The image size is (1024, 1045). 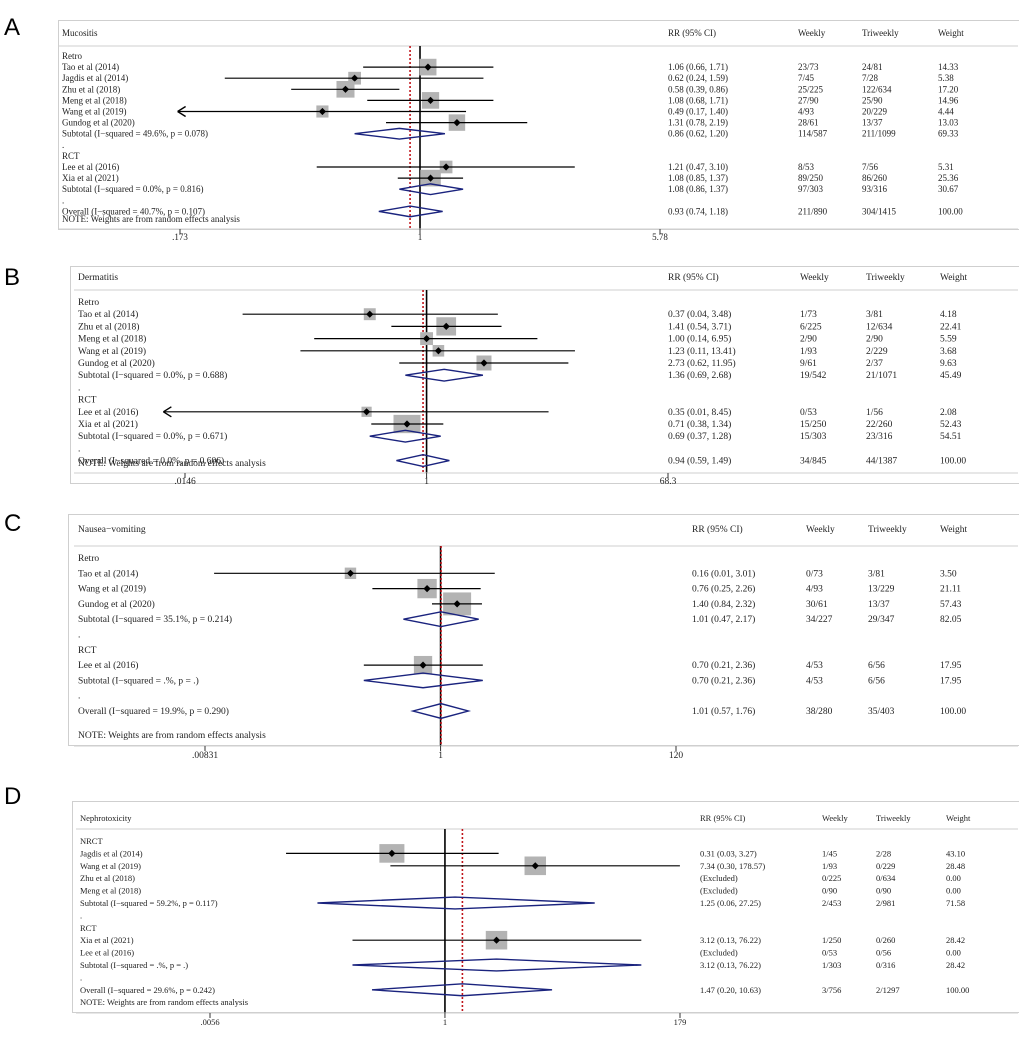 I want to click on weight-value: 5.31, so click(x=946, y=167).